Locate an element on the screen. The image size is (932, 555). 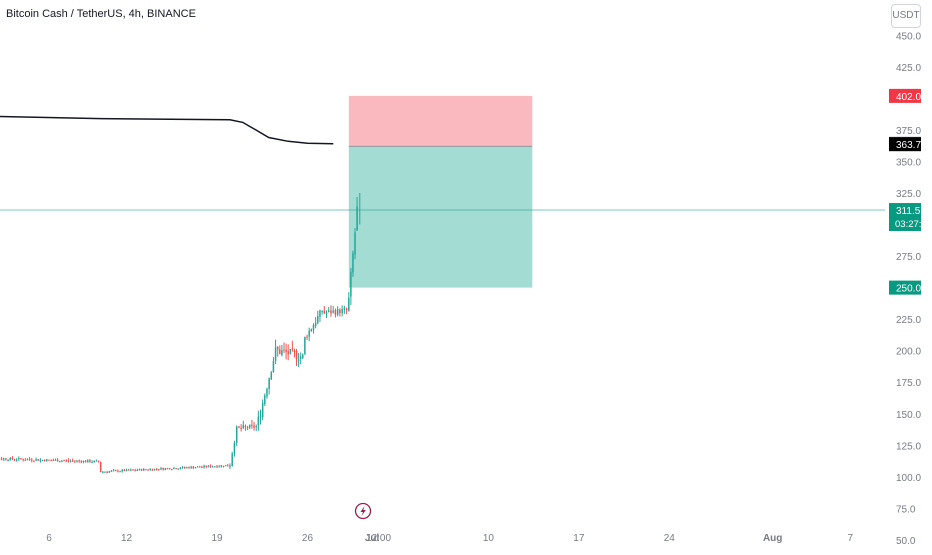
y-tick-label: 325.0 is located at coordinates (908, 194).